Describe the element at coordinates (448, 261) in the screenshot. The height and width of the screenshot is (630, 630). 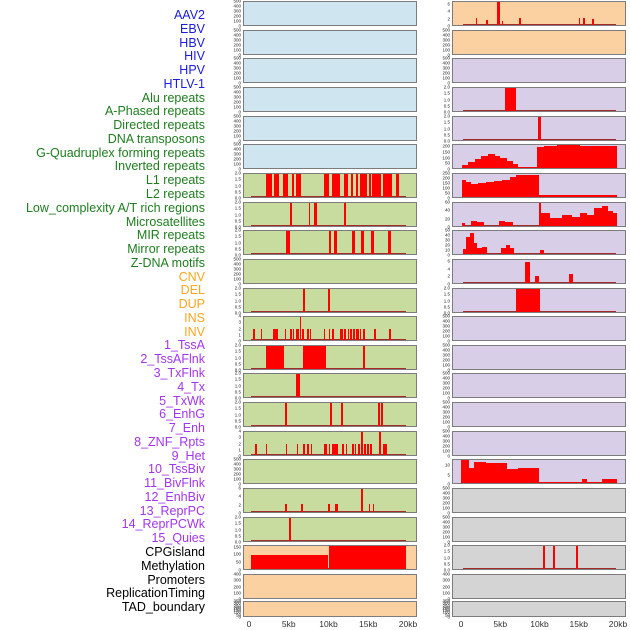
I see `y-axis-tick: 6` at that location.